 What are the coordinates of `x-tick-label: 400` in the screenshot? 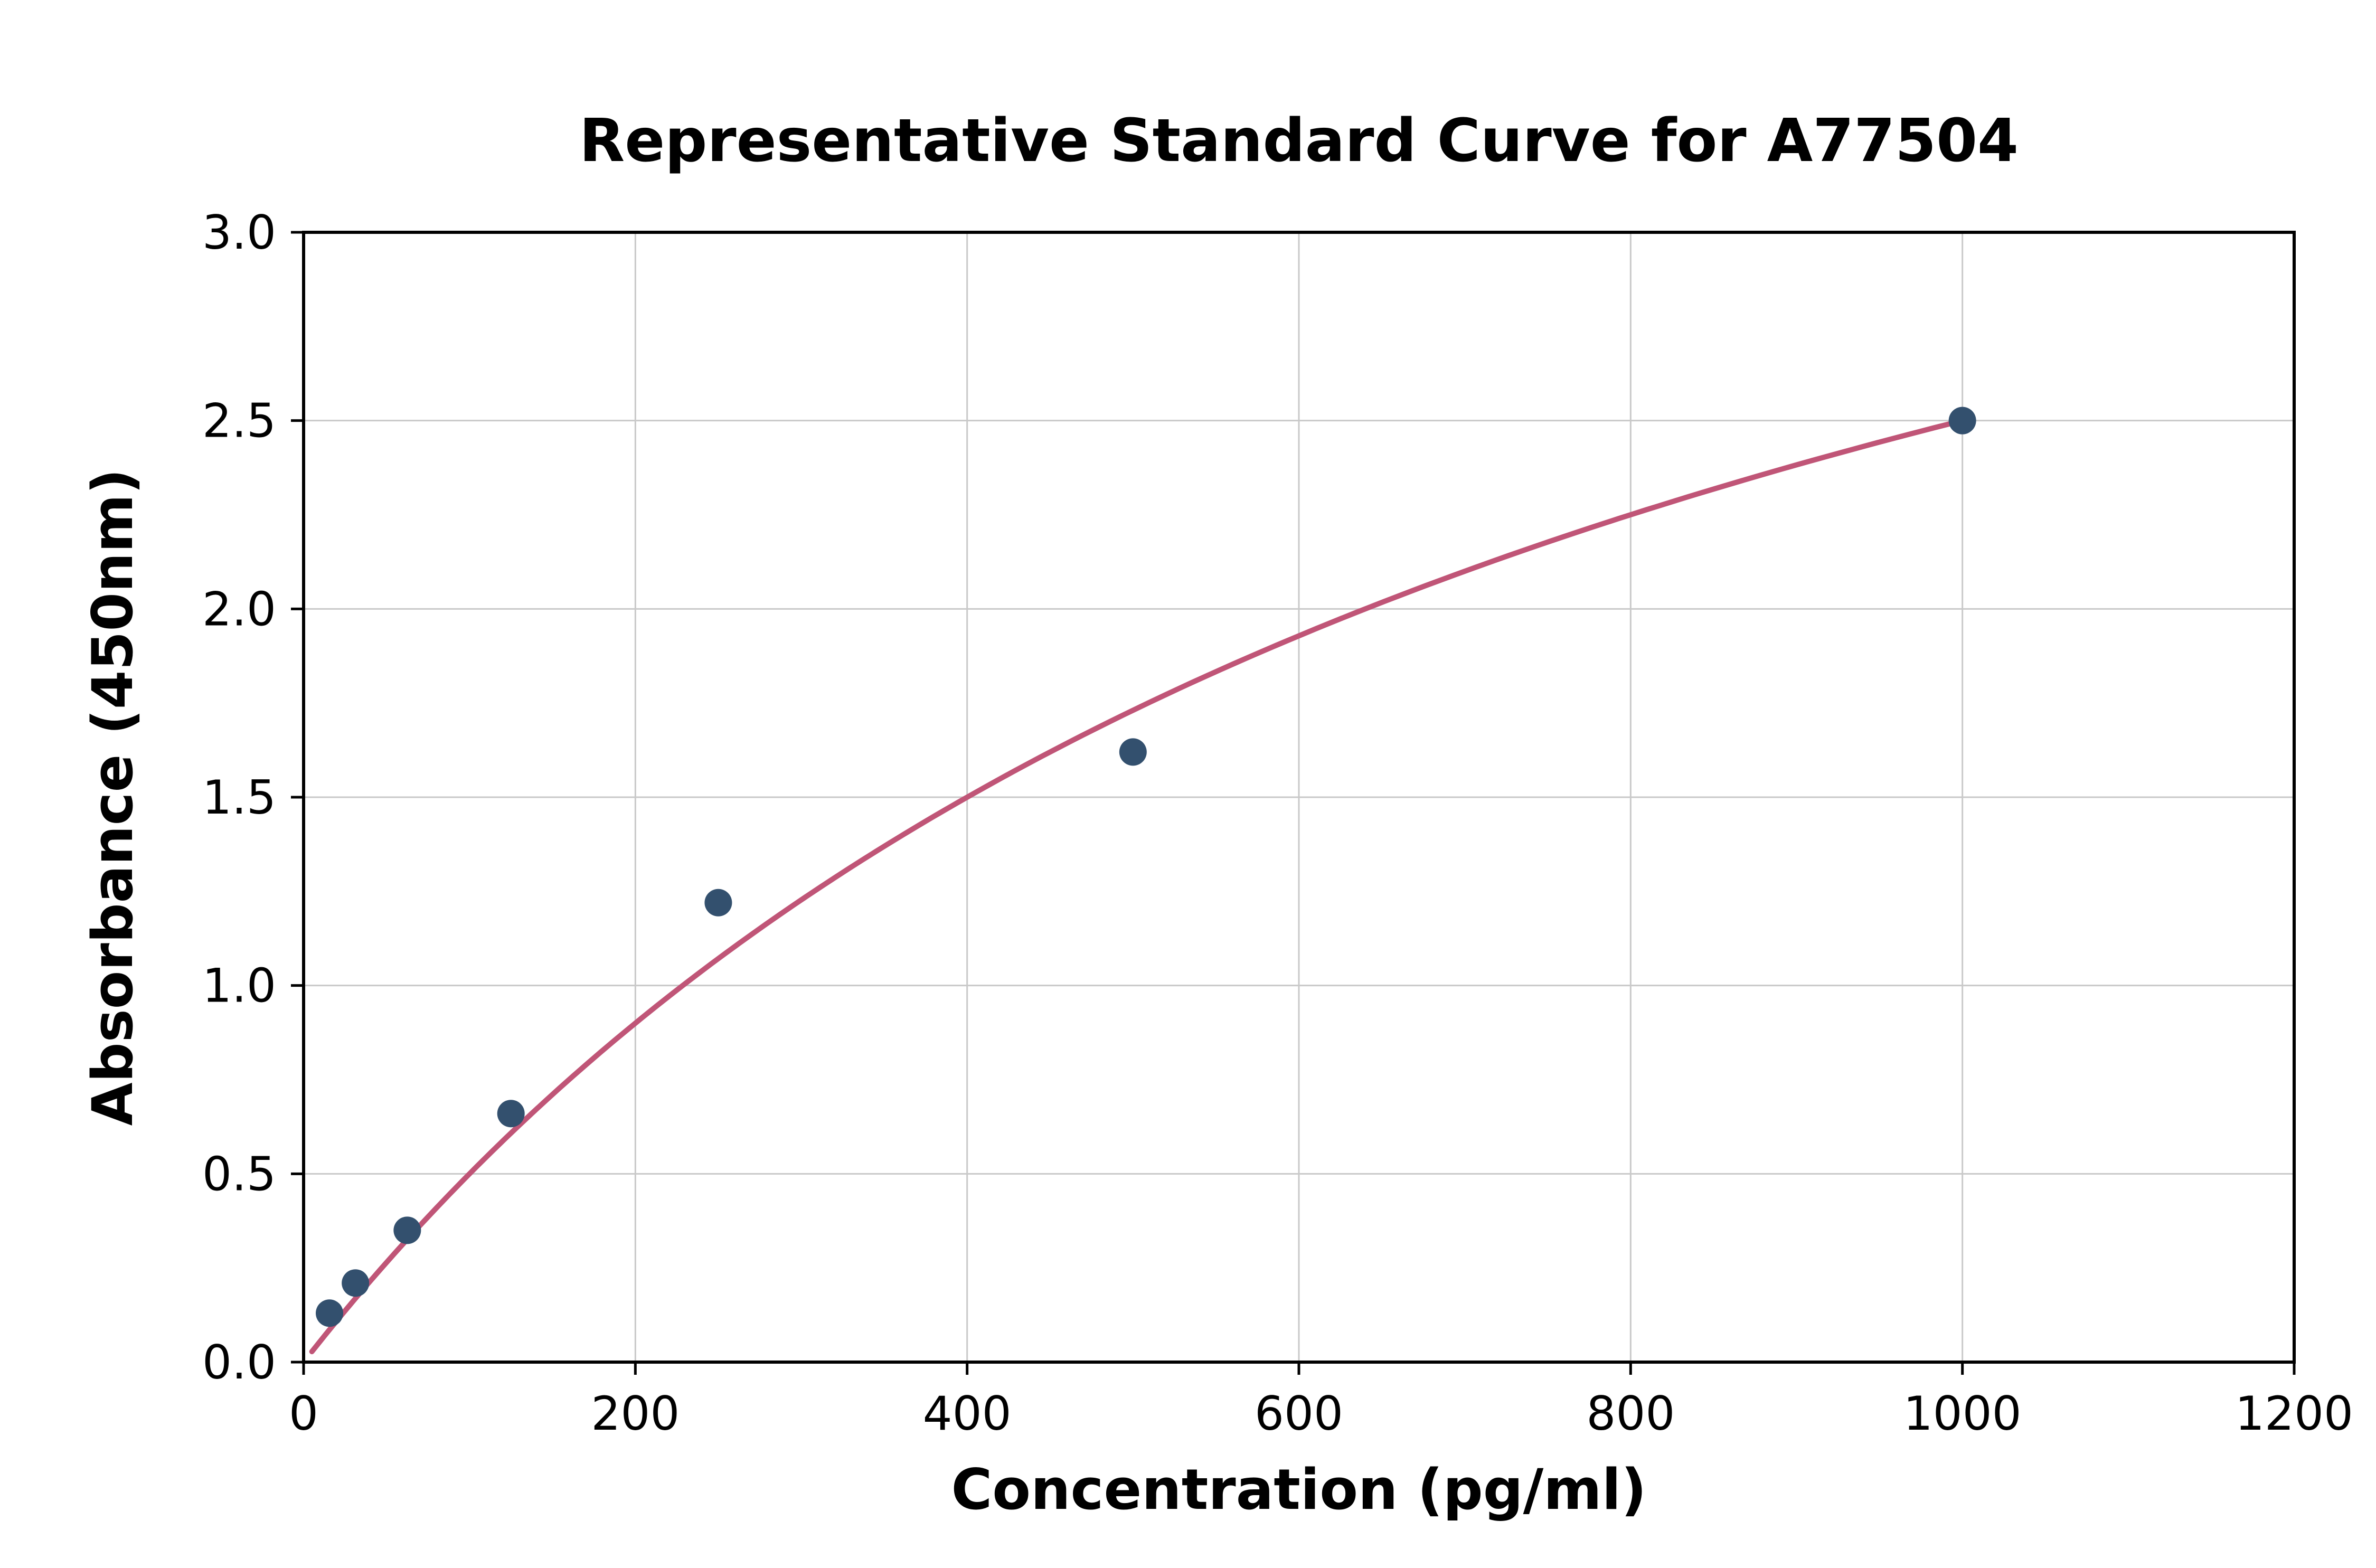 It's located at (968, 1413).